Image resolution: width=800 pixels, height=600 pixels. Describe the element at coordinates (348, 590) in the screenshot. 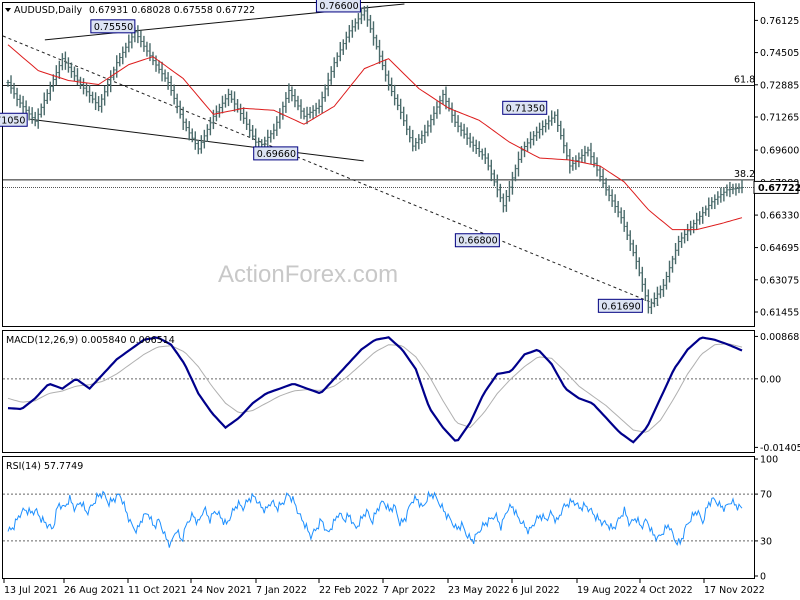

I see `x-axis-label: 22 Feb 2022` at that location.